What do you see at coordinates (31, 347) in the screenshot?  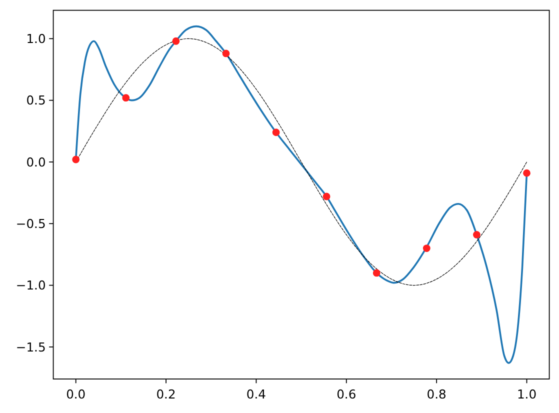 I see `y-tick-label: −1.5` at bounding box center [31, 347].